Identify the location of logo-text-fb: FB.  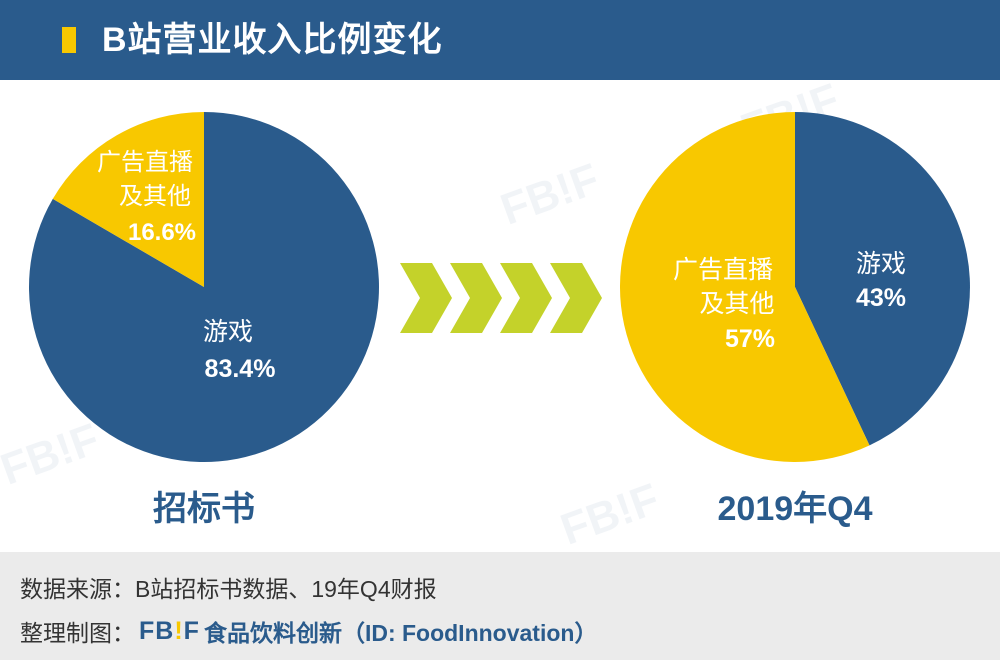
(157, 630).